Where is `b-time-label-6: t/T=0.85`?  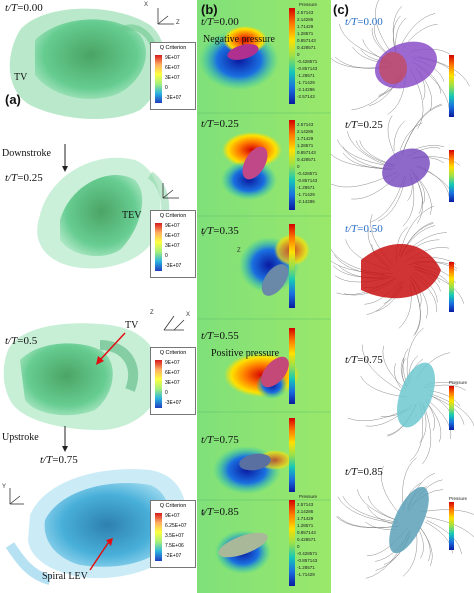 b-time-label-6: t/T=0.85 is located at coordinates (220, 512).